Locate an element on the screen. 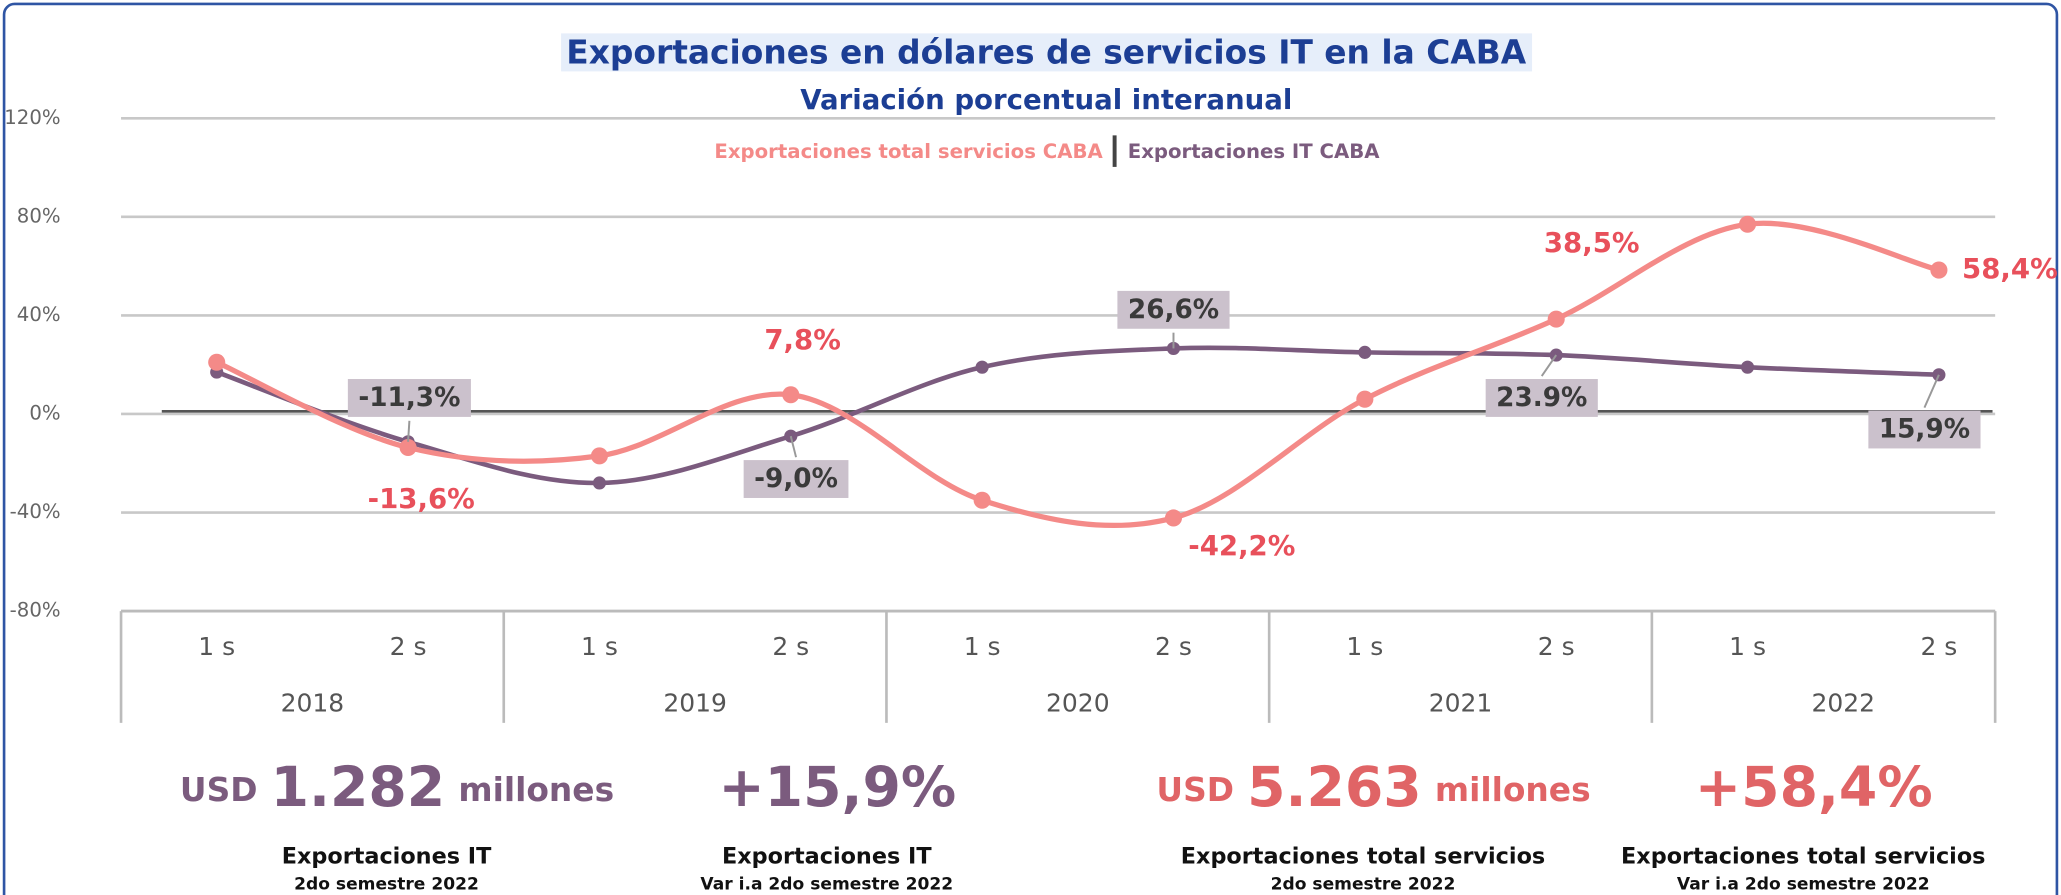 Image resolution: width=2061 pixels, height=895 pixels. data-label: 15,9% is located at coordinates (1924, 430).